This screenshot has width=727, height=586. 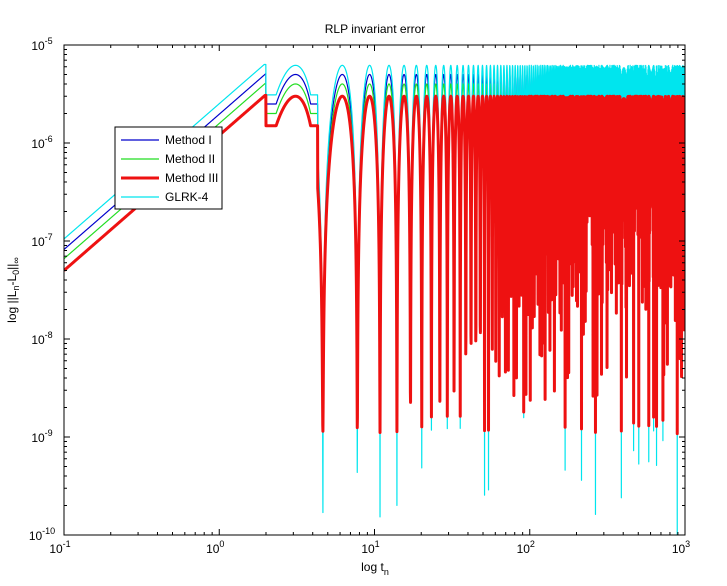 I want to click on chart-title: RLP invariant error, so click(x=375, y=29).